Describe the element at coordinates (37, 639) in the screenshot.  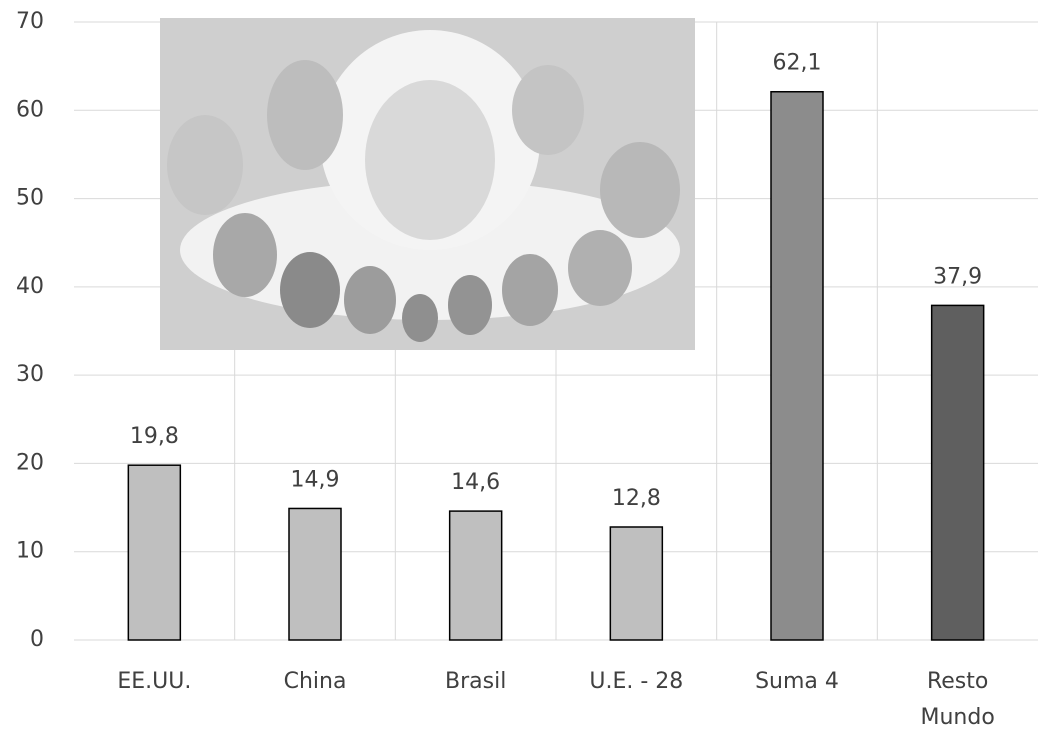
I see `y-tick-label: 0` at that location.